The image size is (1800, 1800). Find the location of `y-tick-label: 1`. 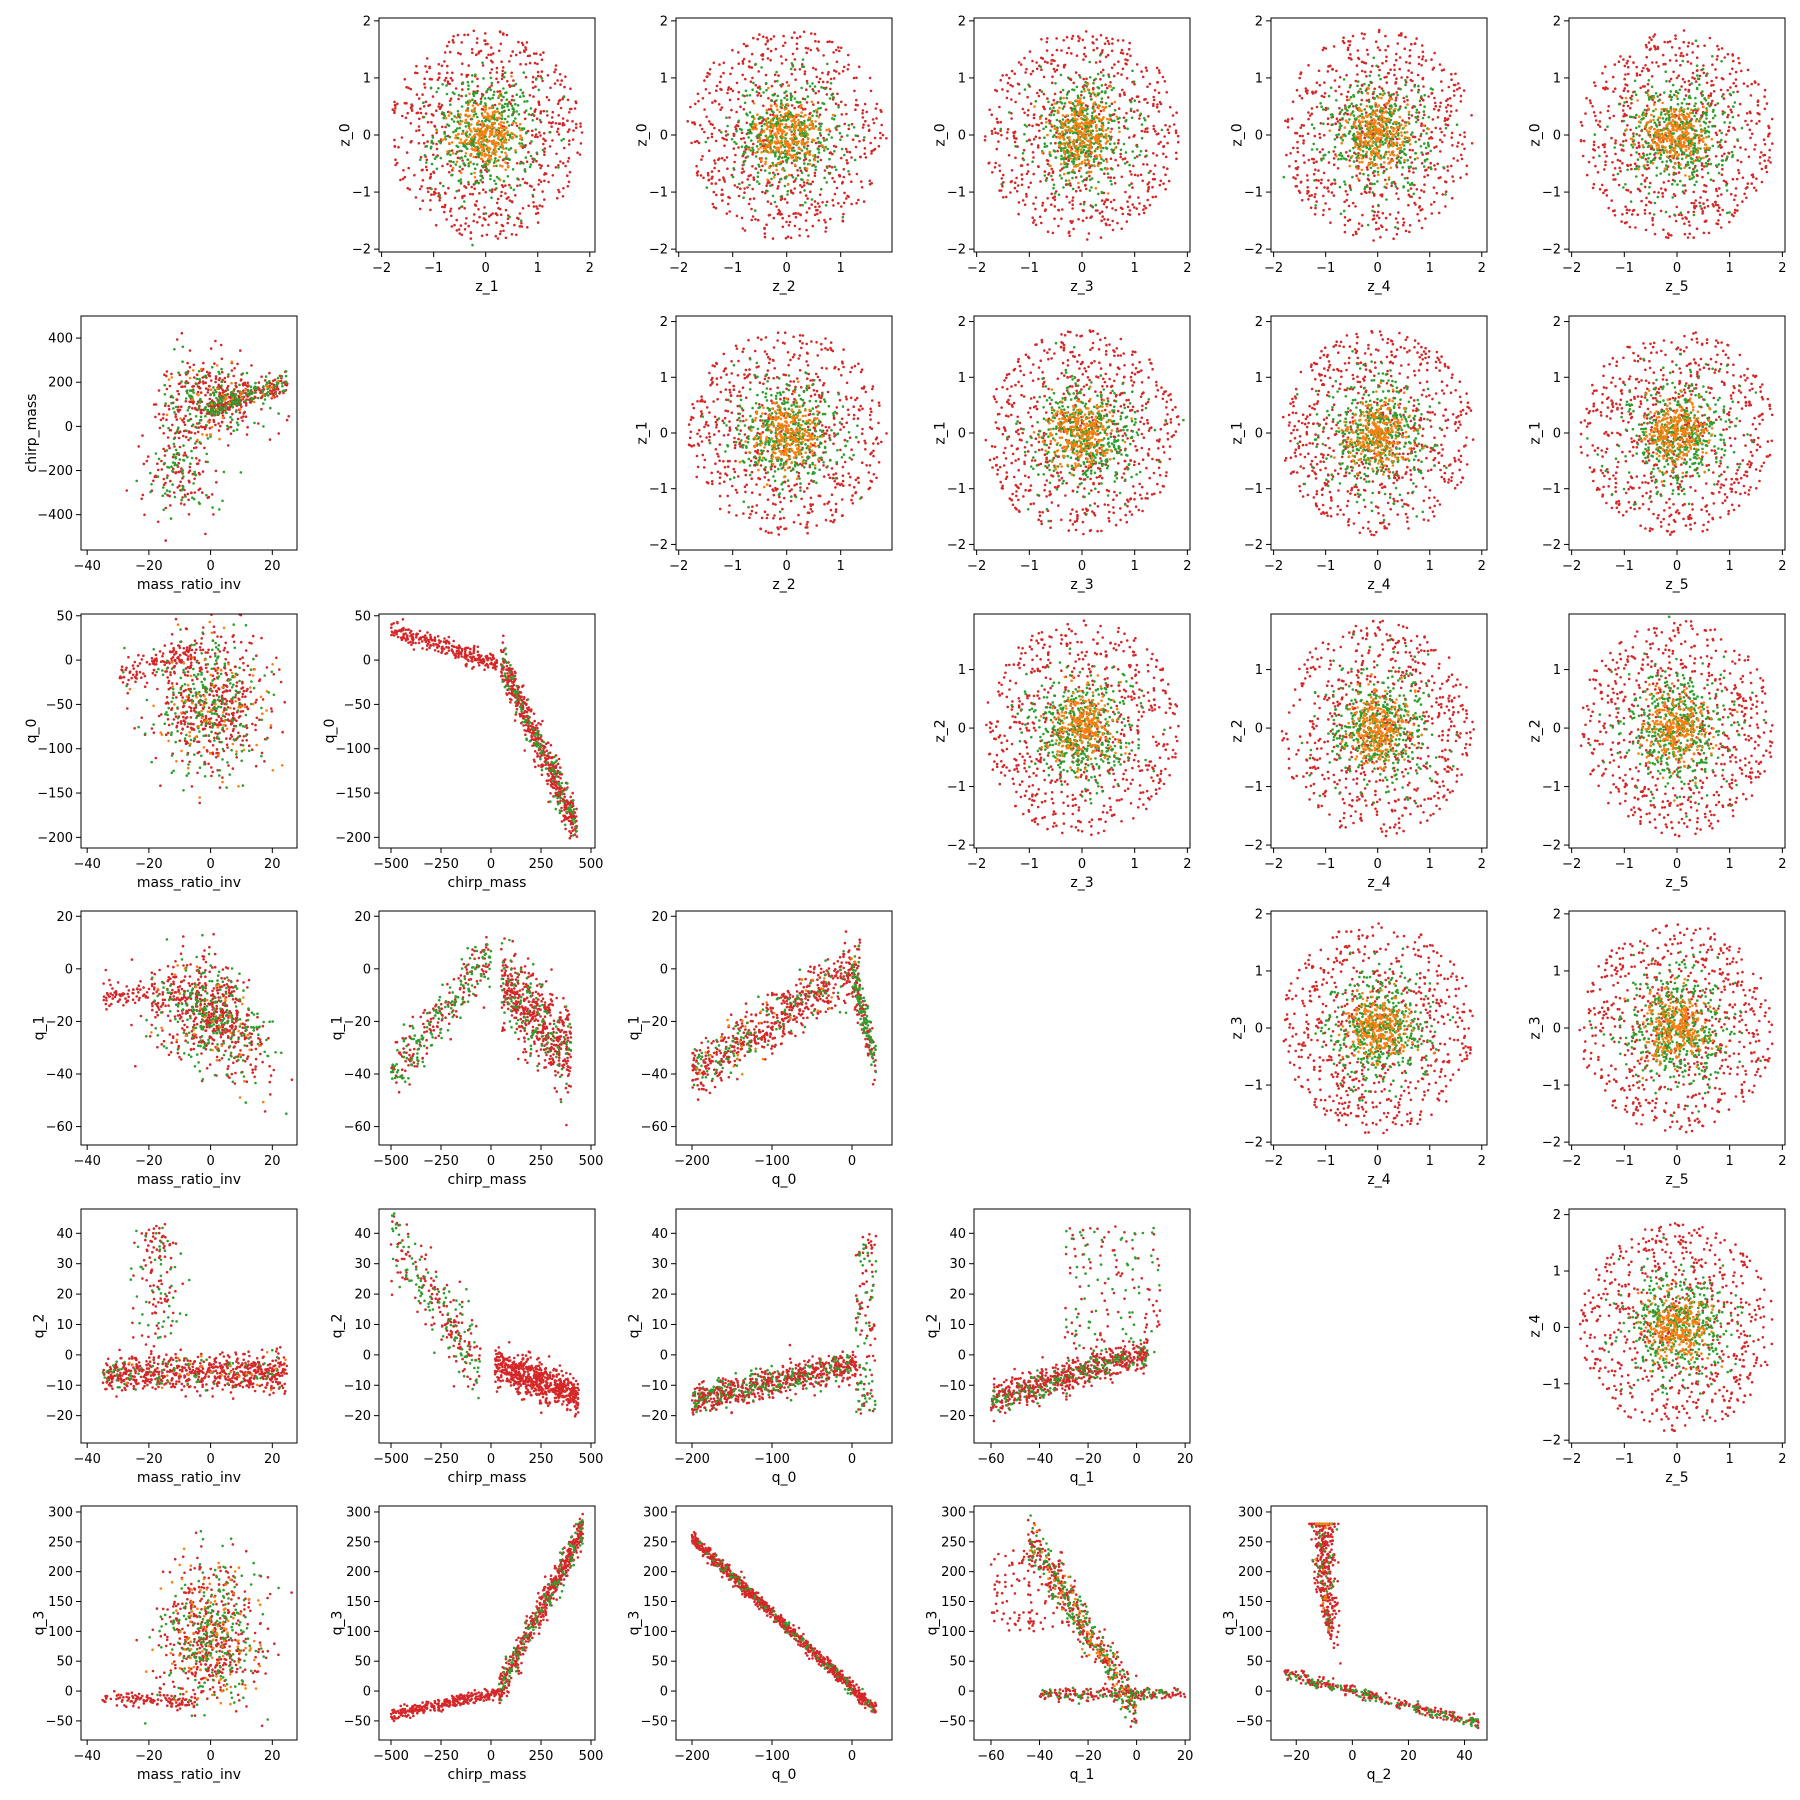

y-tick-label: 1 is located at coordinates (664, 78).